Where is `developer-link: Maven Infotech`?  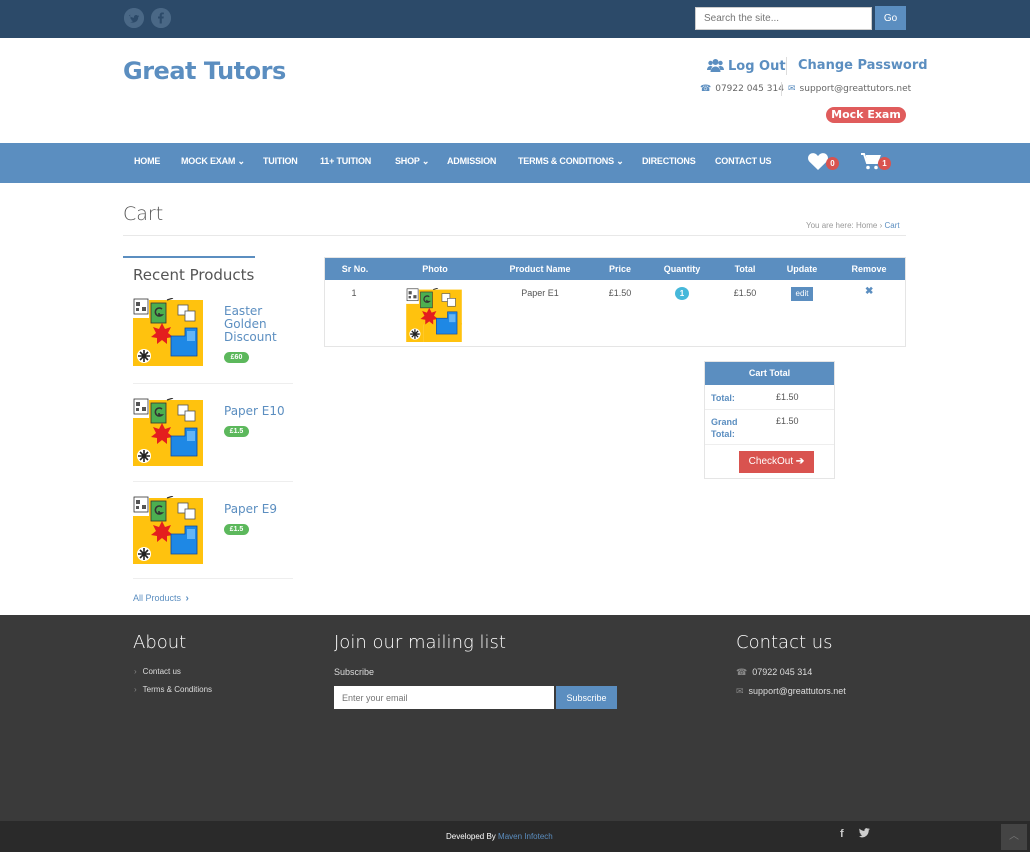 developer-link: Maven Infotech is located at coordinates (525, 836).